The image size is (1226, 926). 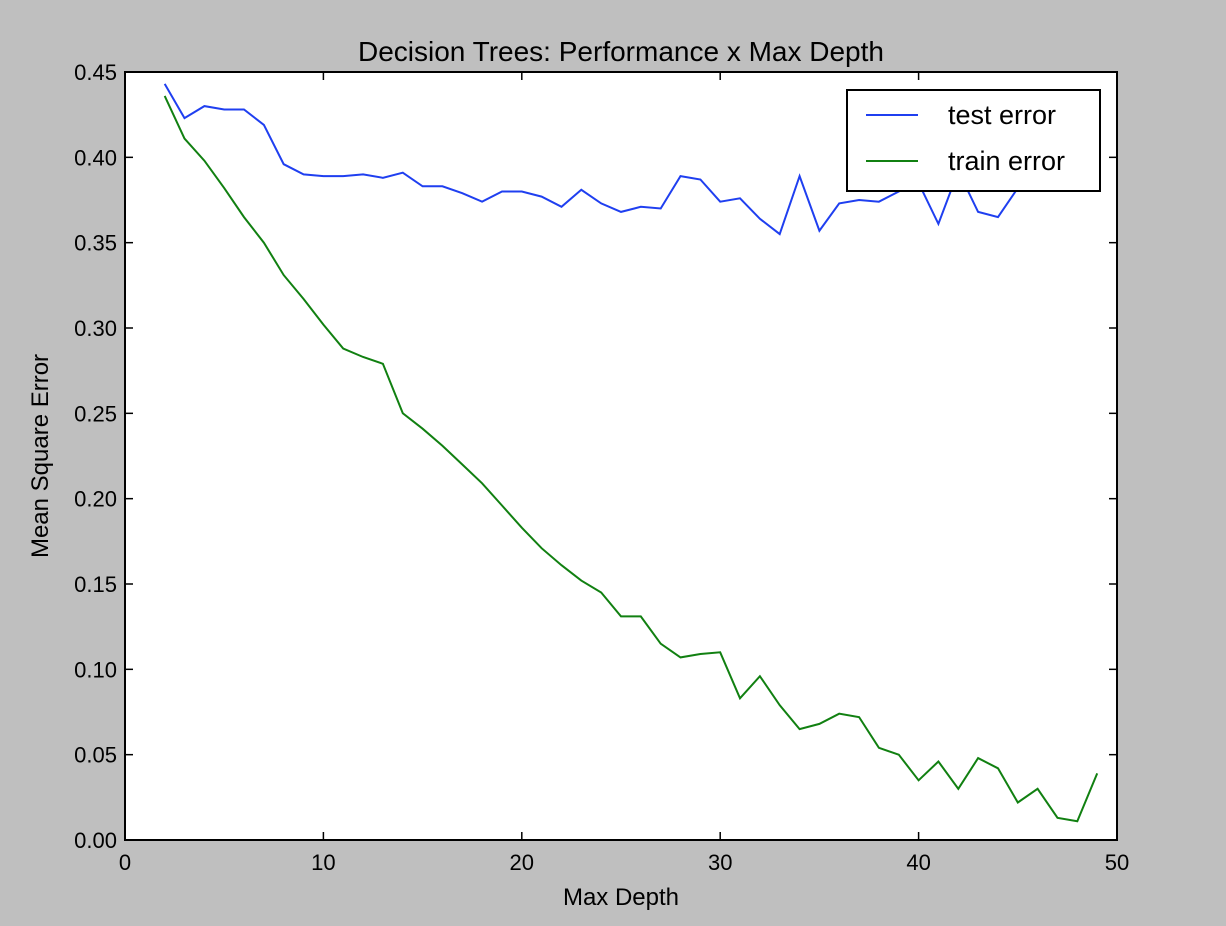 I want to click on y-tick-label: 0.15, so click(x=95, y=584).